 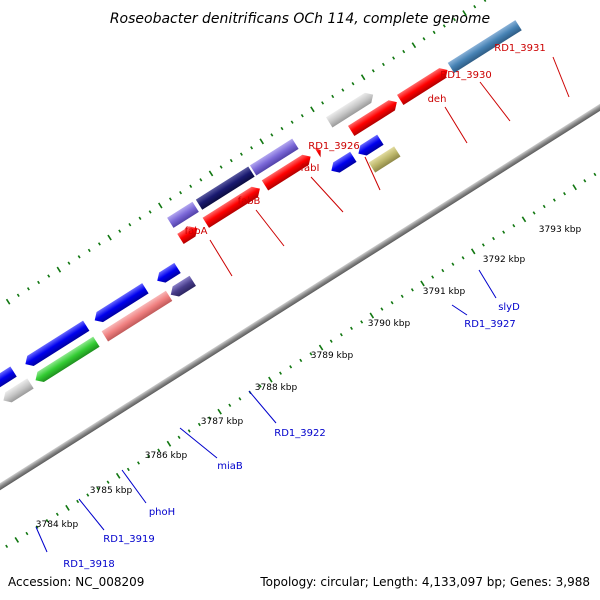 I want to click on gene-label: RD1_3931, so click(x=519, y=48).